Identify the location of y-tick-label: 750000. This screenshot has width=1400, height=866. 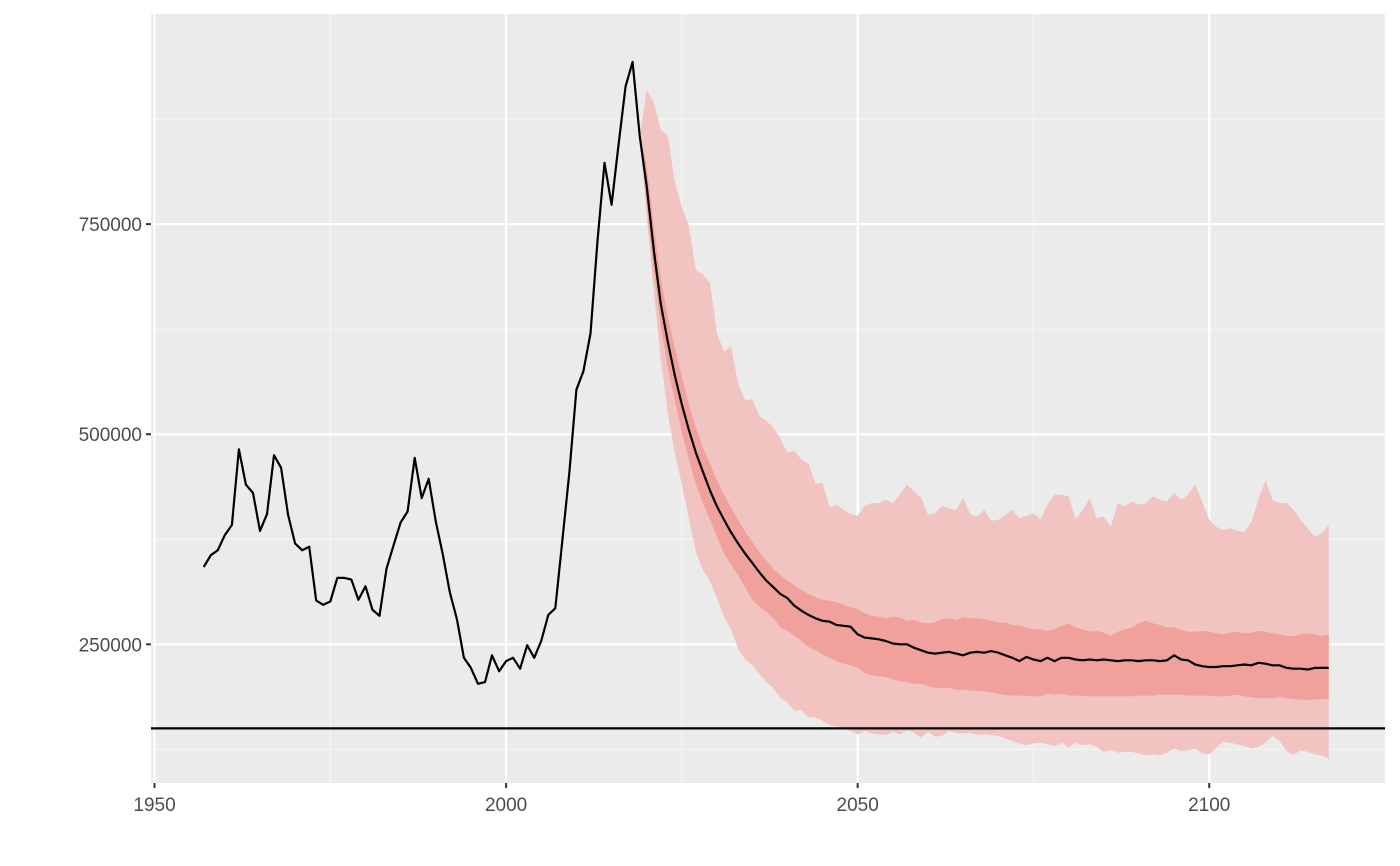
(110, 225).